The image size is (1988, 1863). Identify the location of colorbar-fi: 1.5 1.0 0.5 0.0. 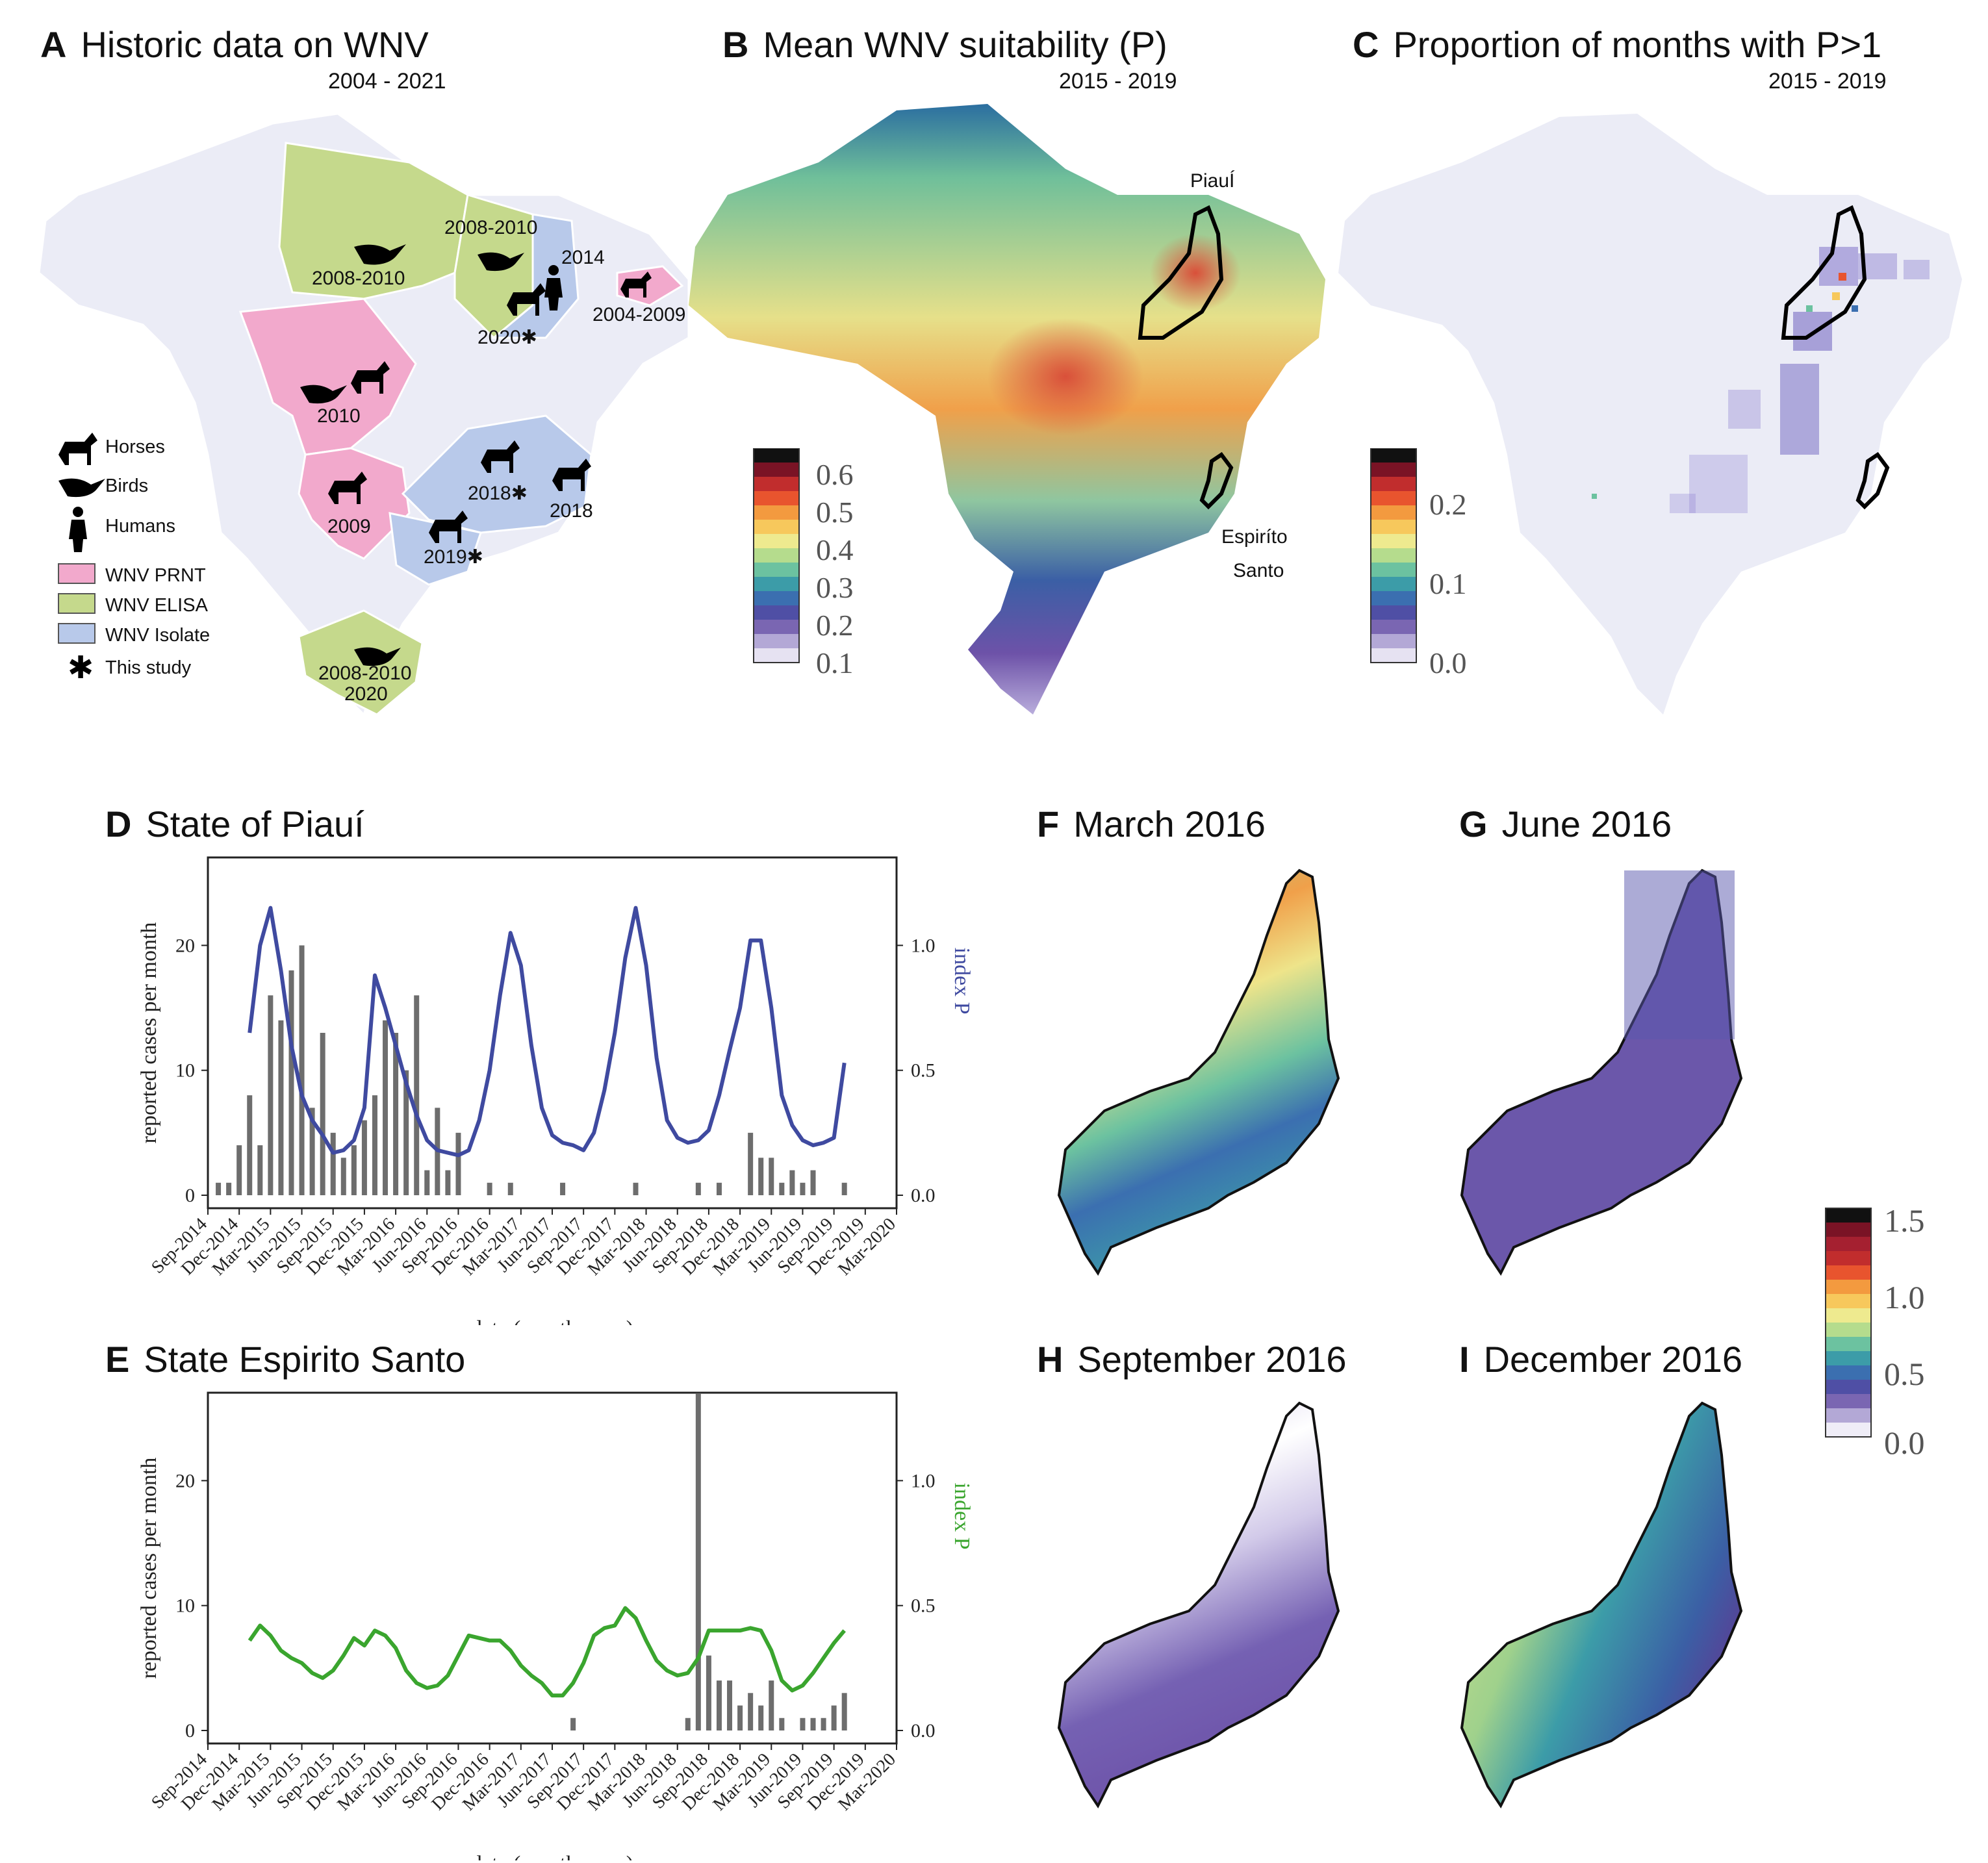
(1875, 1328).